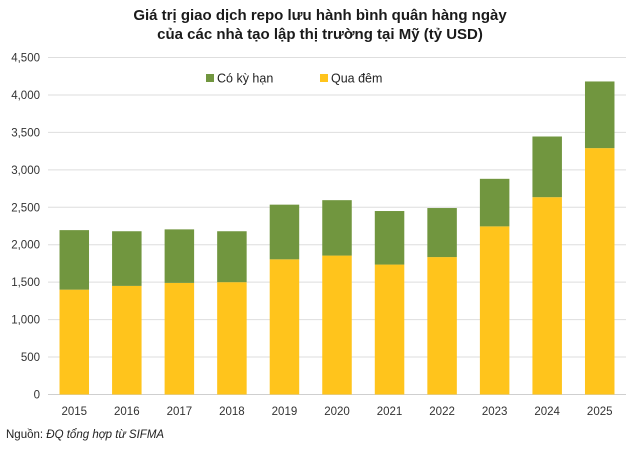 The height and width of the screenshot is (449, 640). I want to click on bar-overnight-2018, so click(232, 338).